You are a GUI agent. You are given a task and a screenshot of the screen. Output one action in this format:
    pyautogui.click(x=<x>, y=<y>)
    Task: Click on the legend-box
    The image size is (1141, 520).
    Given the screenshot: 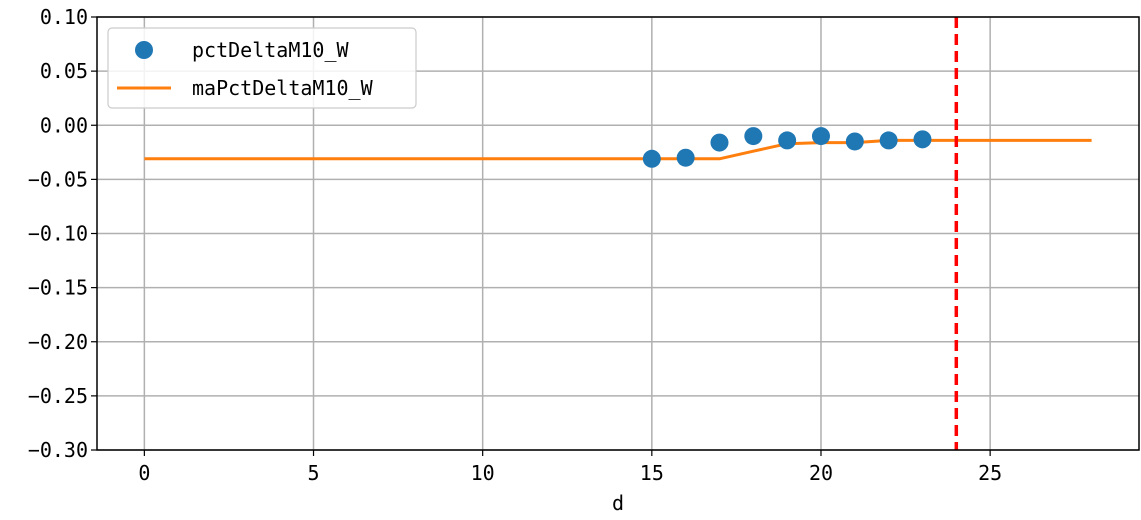 What is the action you would take?
    pyautogui.click(x=262, y=68)
    